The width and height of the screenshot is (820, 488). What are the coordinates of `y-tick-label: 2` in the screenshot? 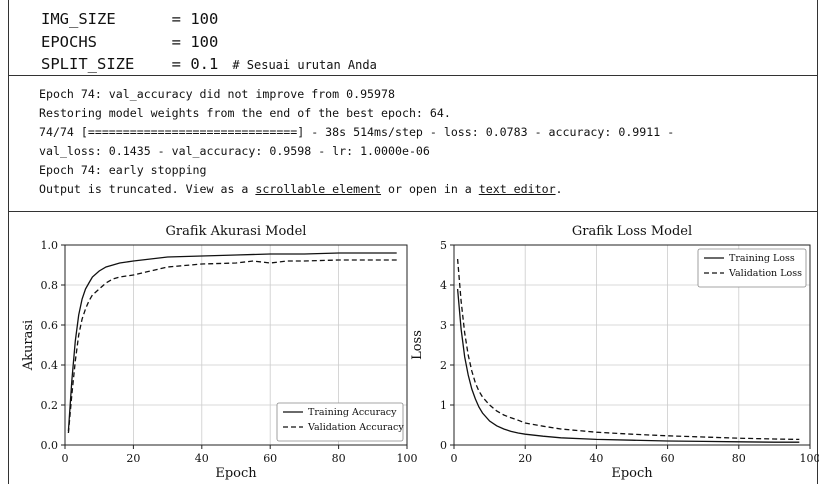 It's located at (443, 365).